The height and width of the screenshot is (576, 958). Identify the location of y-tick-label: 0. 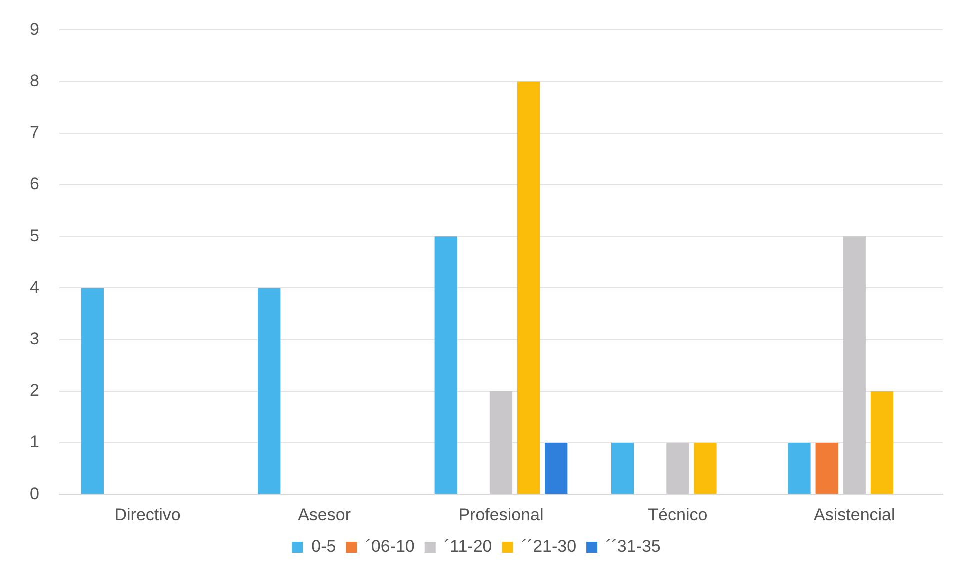
(35, 494).